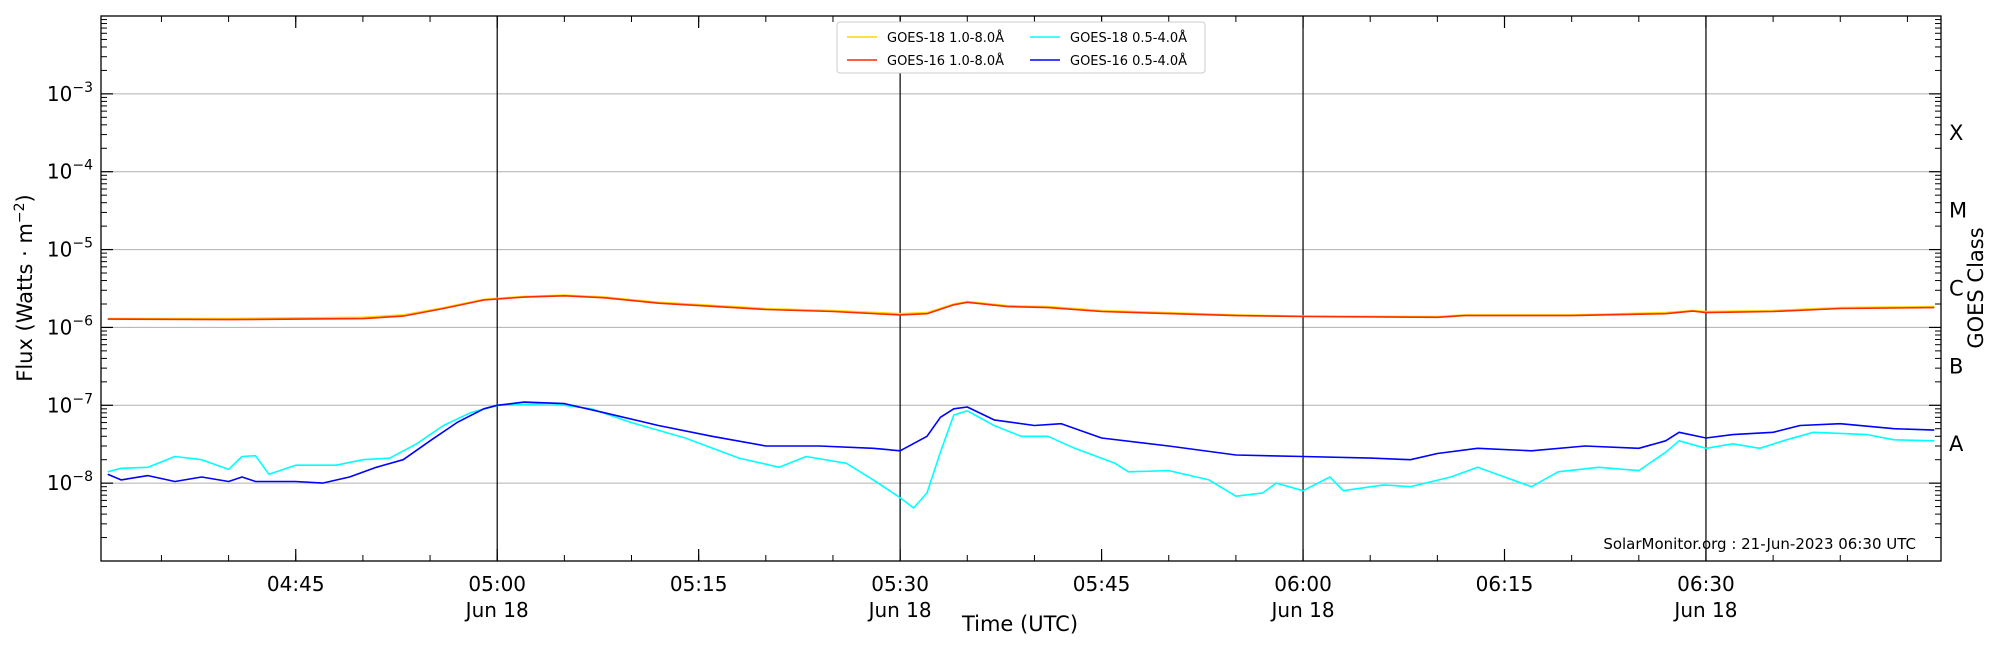  Describe the element at coordinates (699, 584) in the screenshot. I see `x-tick-label-0515: 05:15` at that location.